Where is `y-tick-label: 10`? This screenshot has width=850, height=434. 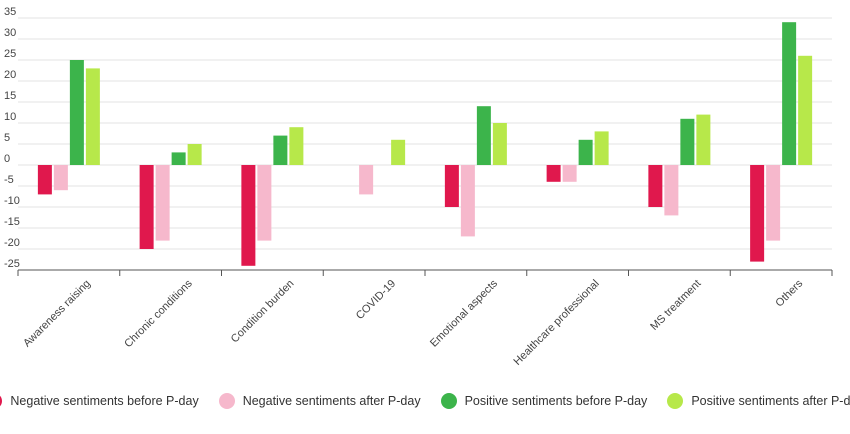
y-tick-label: 10 is located at coordinates (10, 117).